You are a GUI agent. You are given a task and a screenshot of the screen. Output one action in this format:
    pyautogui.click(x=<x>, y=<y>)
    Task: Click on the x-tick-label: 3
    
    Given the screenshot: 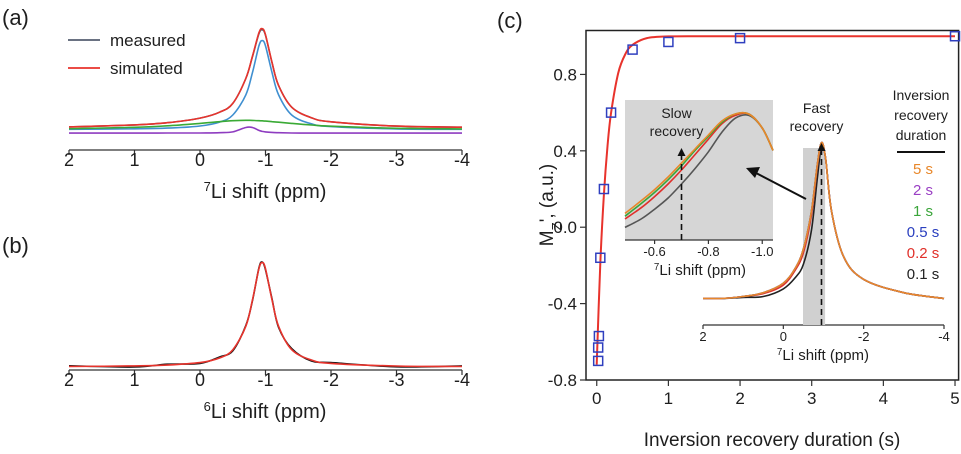 What is the action you would take?
    pyautogui.click(x=811, y=398)
    